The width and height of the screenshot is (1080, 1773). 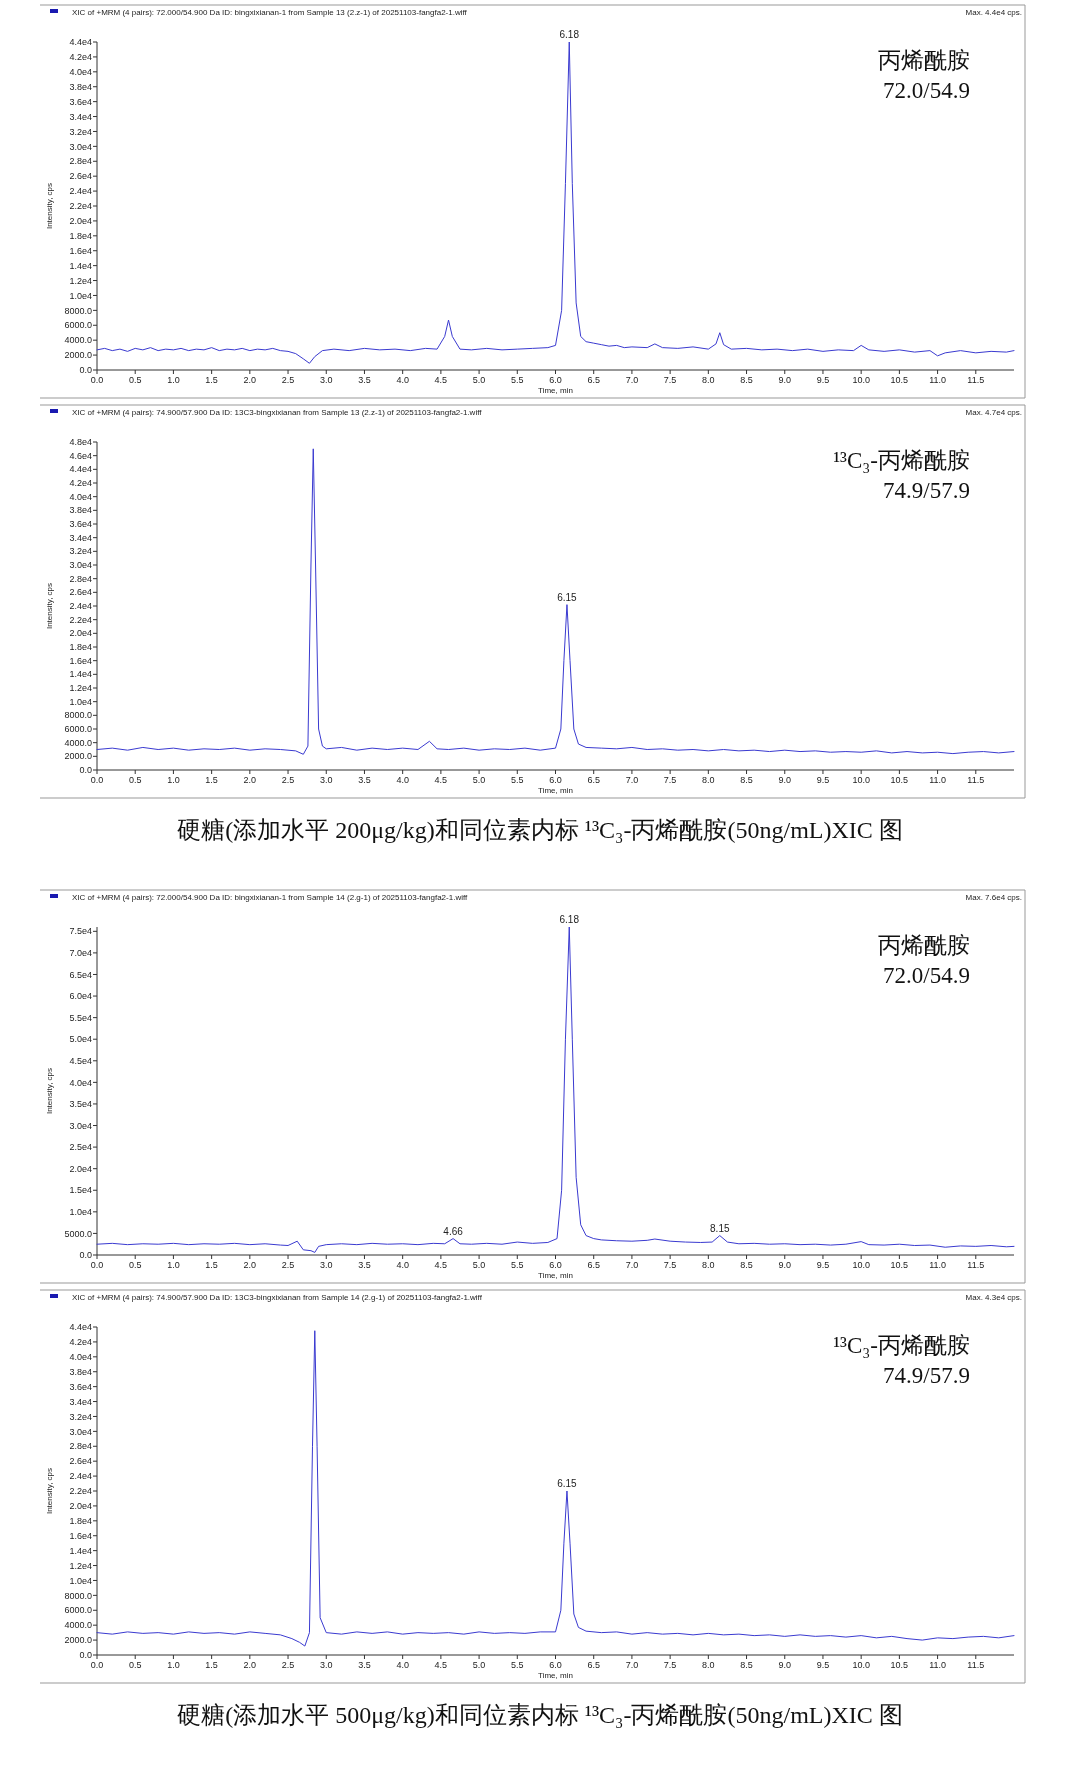 I want to click on y-tick-label: 3.2e4, so click(x=80, y=131).